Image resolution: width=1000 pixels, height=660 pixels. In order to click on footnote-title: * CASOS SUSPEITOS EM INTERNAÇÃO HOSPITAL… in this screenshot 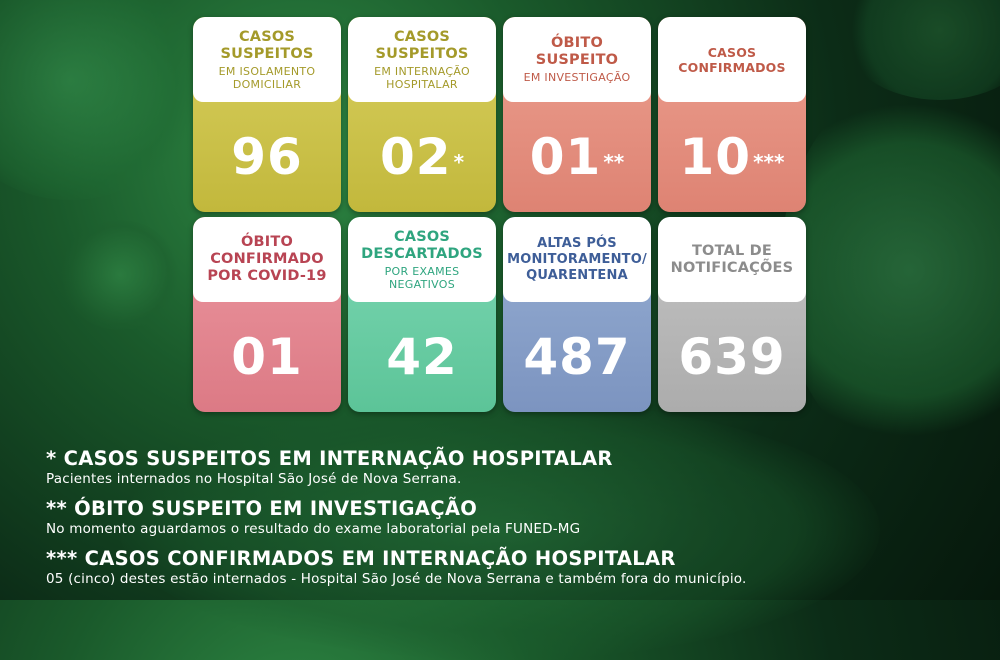, I will do `click(329, 458)`.